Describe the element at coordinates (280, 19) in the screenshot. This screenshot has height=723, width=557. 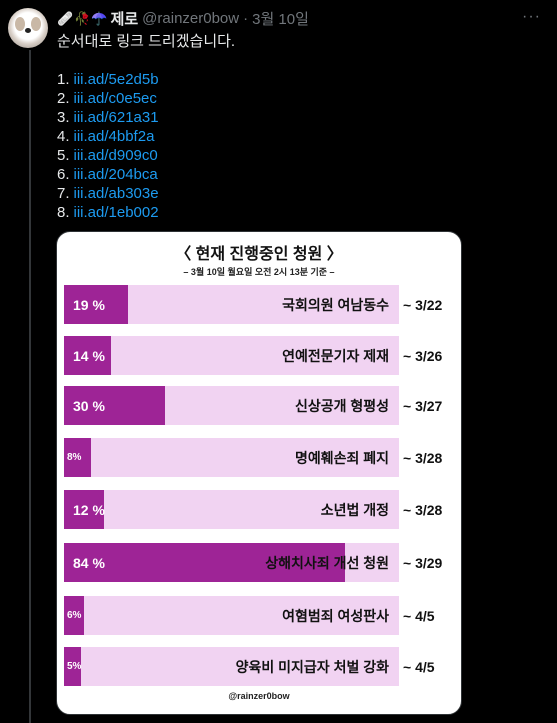
I see `tweet-date: 3월 10일` at that location.